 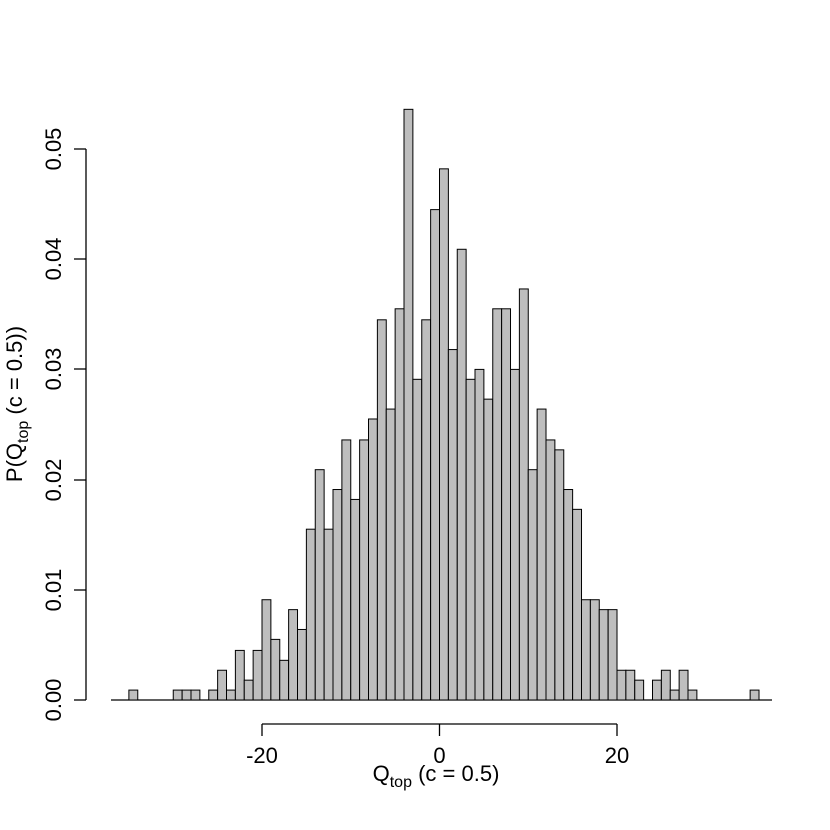 I want to click on x-axis-title: Qtop (c = 0.5), so click(x=436, y=776).